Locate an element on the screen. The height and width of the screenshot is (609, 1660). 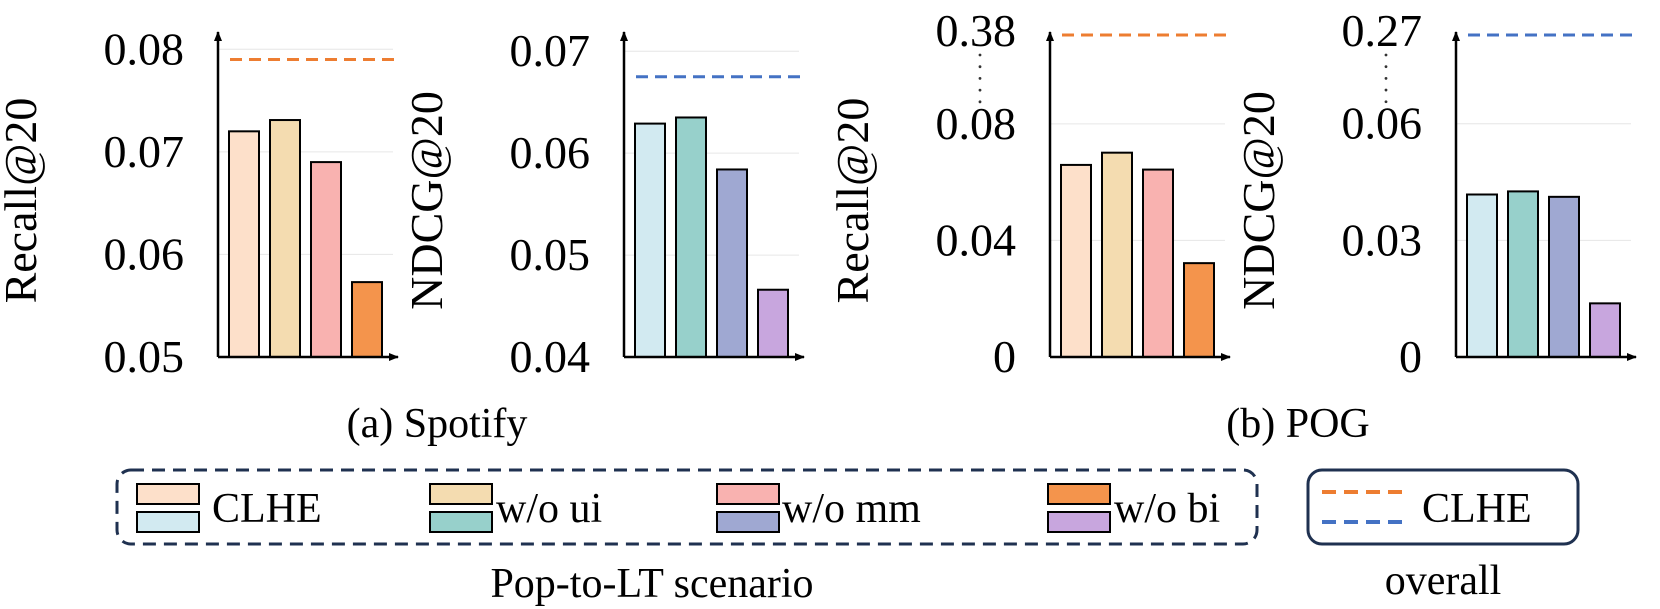
legend-swatch-ui-pop is located at coordinates (461, 494).